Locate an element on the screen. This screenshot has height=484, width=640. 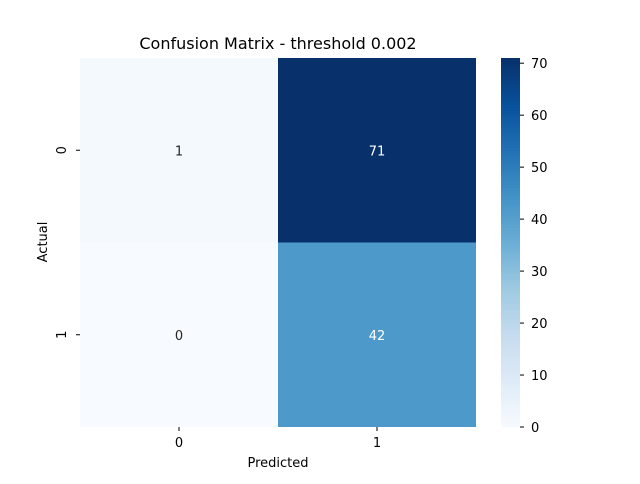
x-axis-label: Predicted is located at coordinates (277, 463).